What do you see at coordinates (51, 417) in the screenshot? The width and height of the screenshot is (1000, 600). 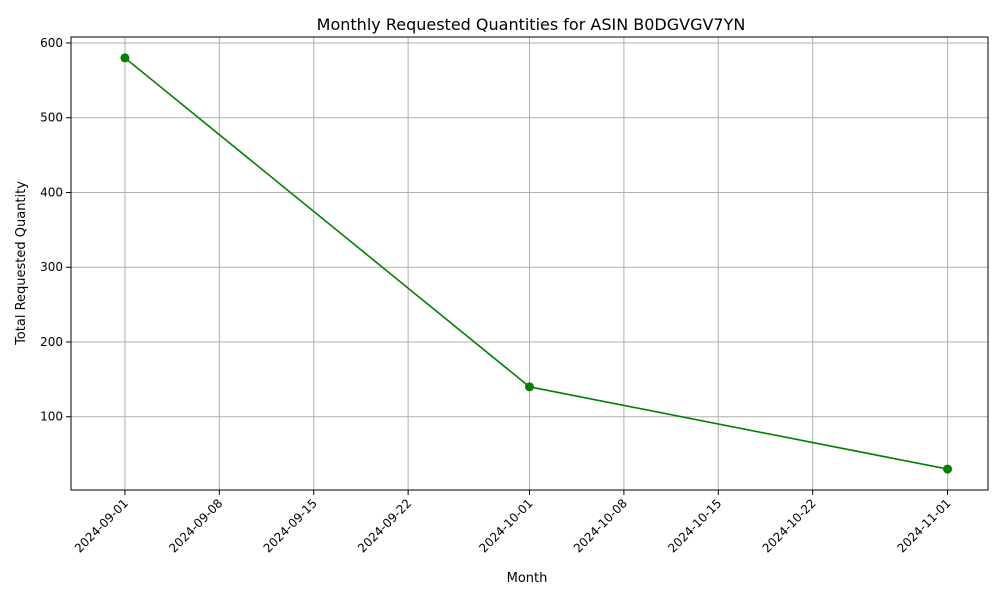 I see `y-tick-label: 100` at bounding box center [51, 417].